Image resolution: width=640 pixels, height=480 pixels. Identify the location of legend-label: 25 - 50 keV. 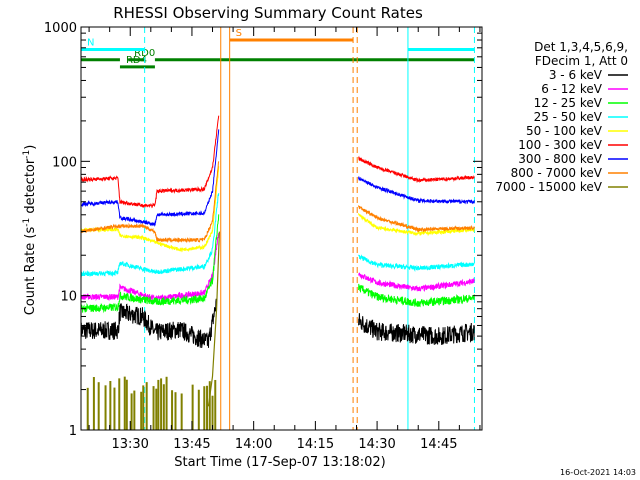
(568, 117).